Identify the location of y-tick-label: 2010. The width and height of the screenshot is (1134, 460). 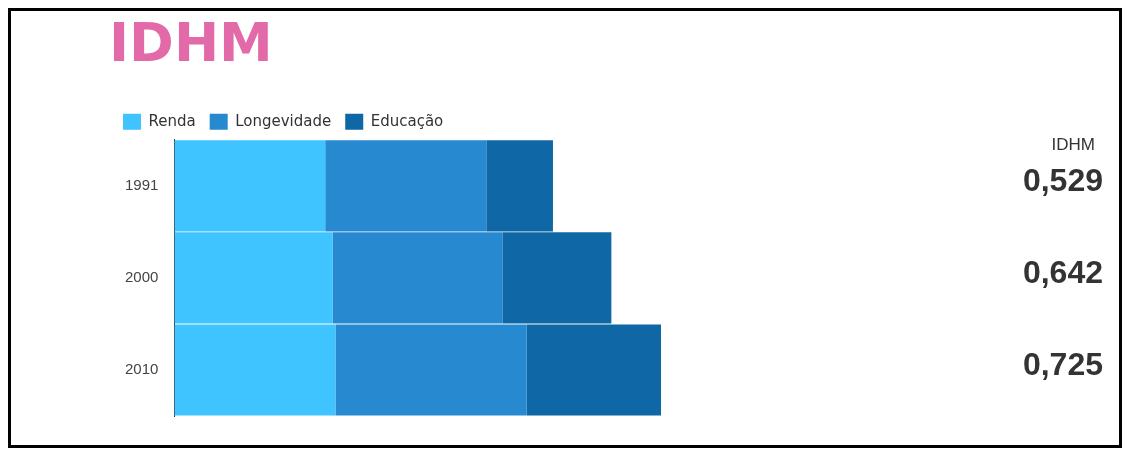
(141, 369).